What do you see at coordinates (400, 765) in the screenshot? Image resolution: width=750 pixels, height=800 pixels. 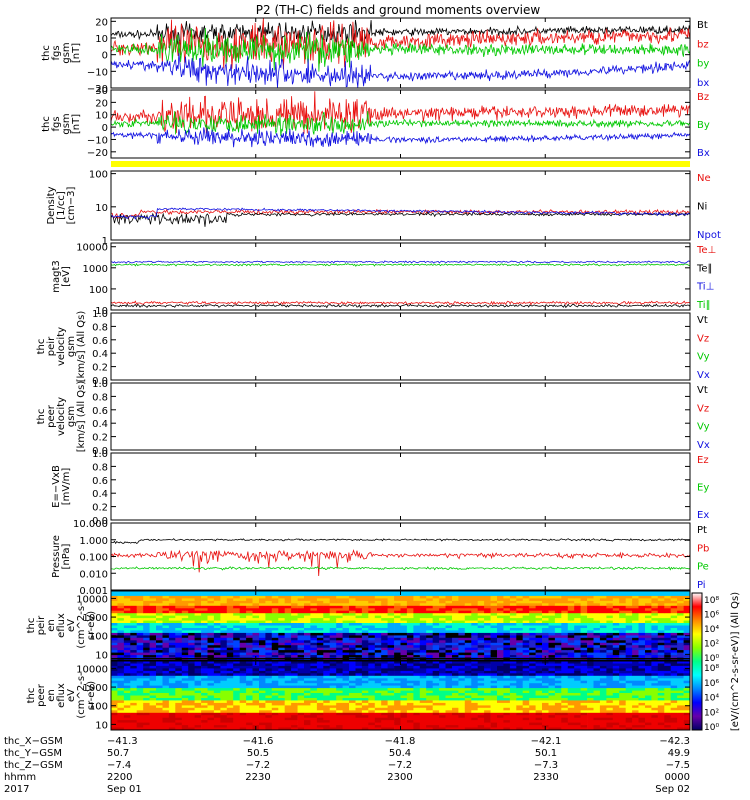 I see `x-row-value: −7.2` at bounding box center [400, 765].